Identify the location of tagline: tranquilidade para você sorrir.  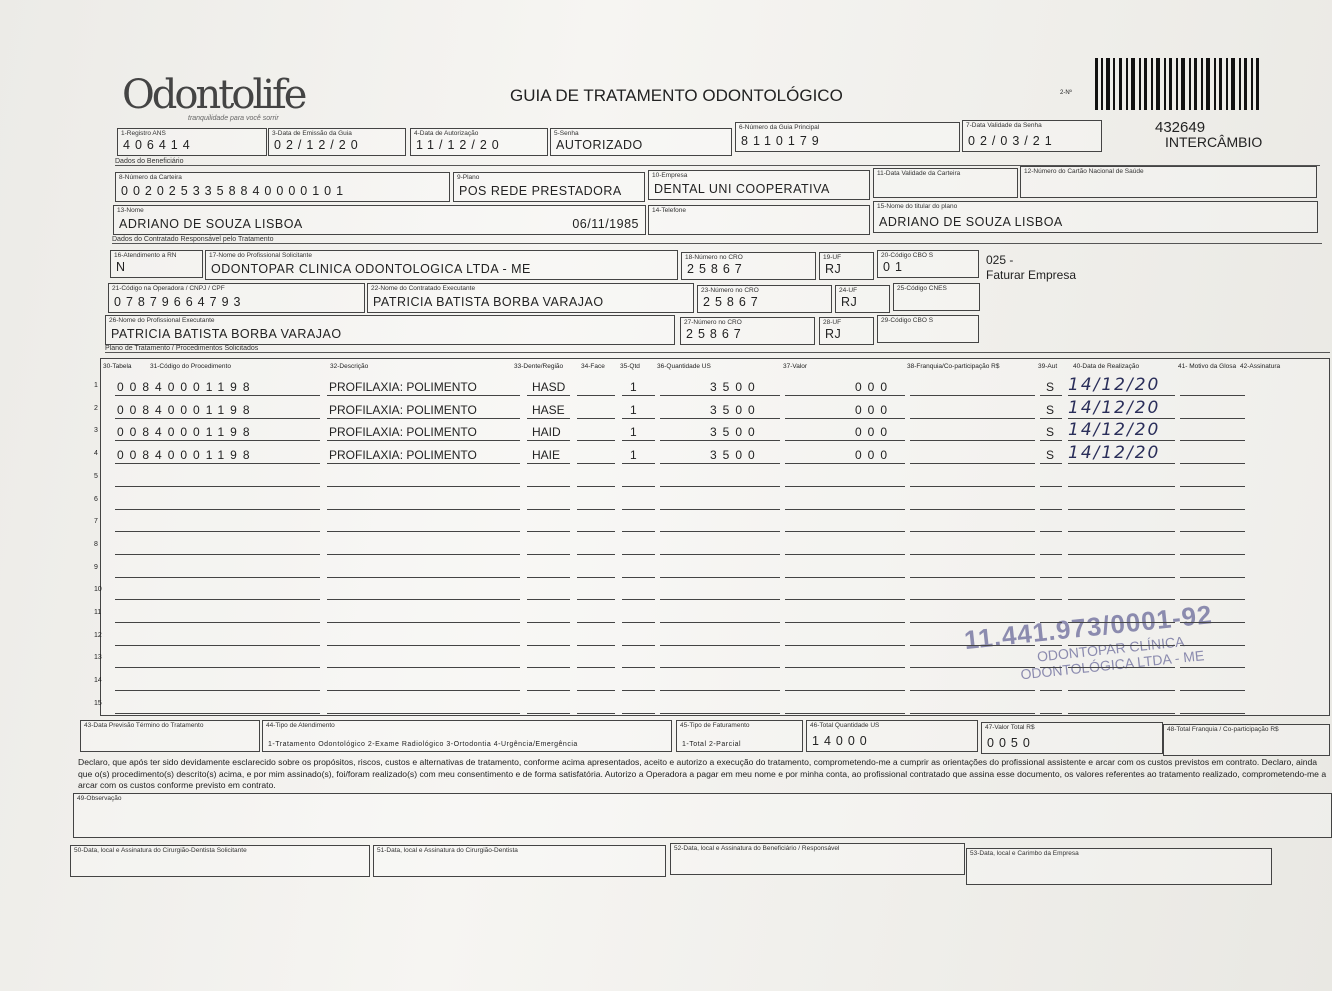
(233, 118).